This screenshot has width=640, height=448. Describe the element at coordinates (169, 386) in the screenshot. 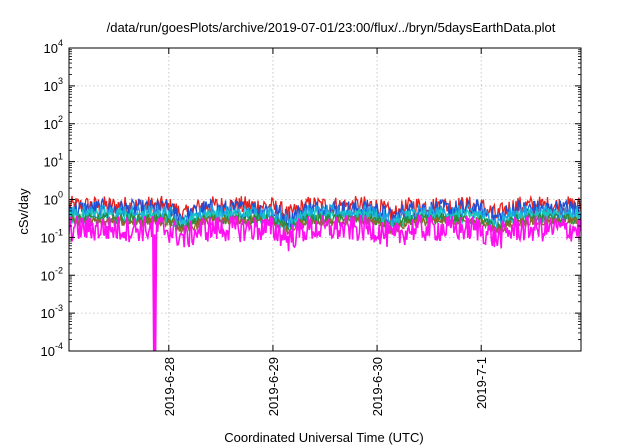

I see `x-tick-label: 2019-6-28` at that location.